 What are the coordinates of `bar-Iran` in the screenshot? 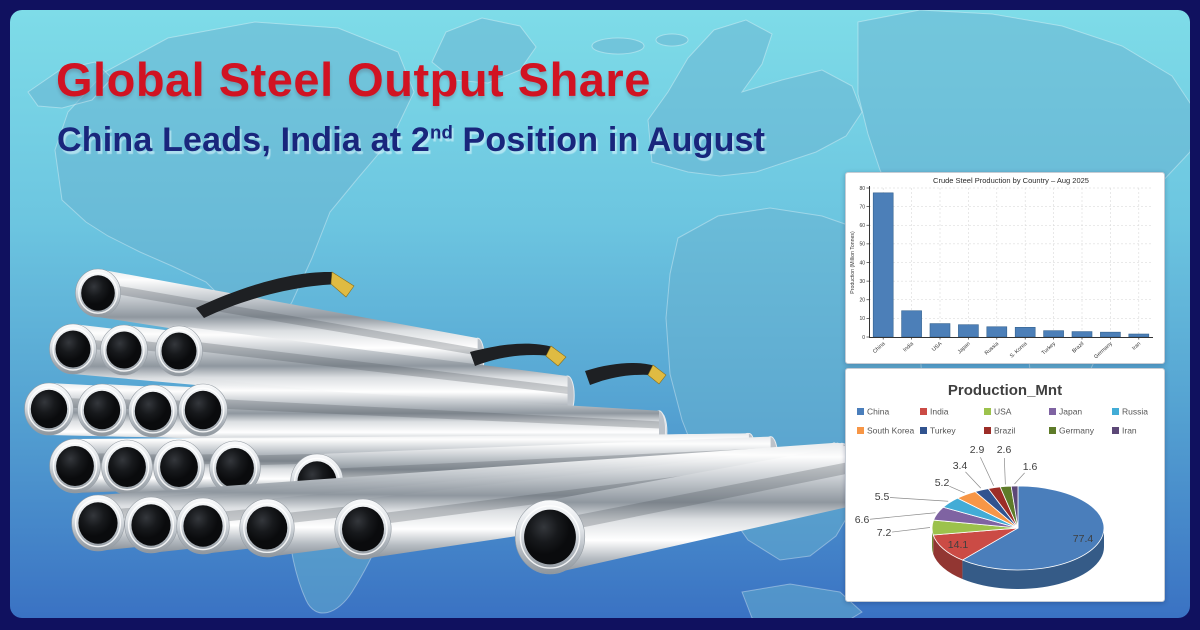 It's located at (1139, 335).